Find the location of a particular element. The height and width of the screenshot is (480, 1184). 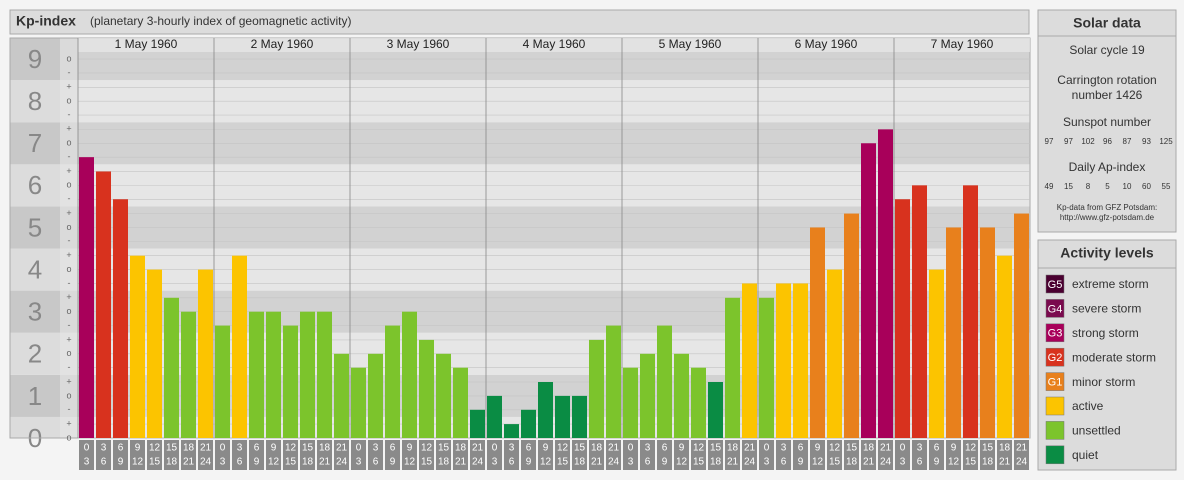

daily-value: 60 is located at coordinates (1146, 186).